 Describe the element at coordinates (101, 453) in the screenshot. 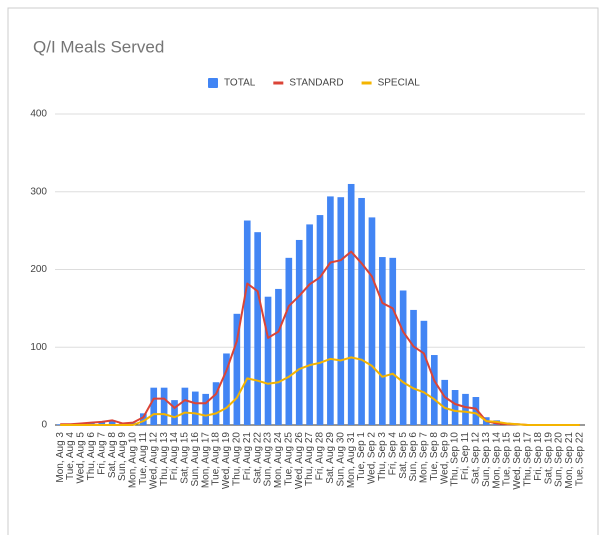

I see `x-tick-label: Fri, Aug 7` at that location.